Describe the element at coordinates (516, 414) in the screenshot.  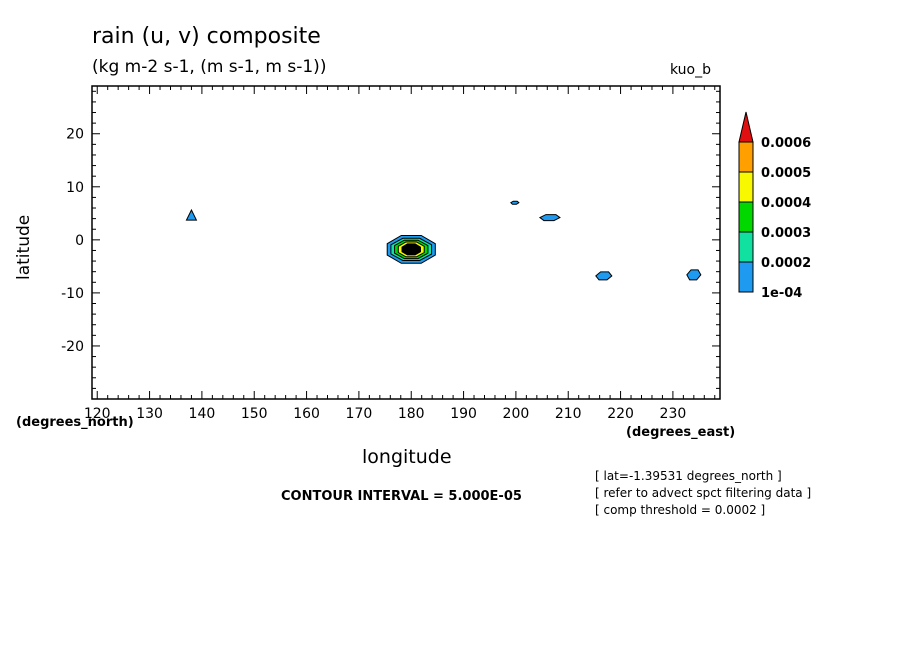
I see `x-tick-label: 200` at that location.